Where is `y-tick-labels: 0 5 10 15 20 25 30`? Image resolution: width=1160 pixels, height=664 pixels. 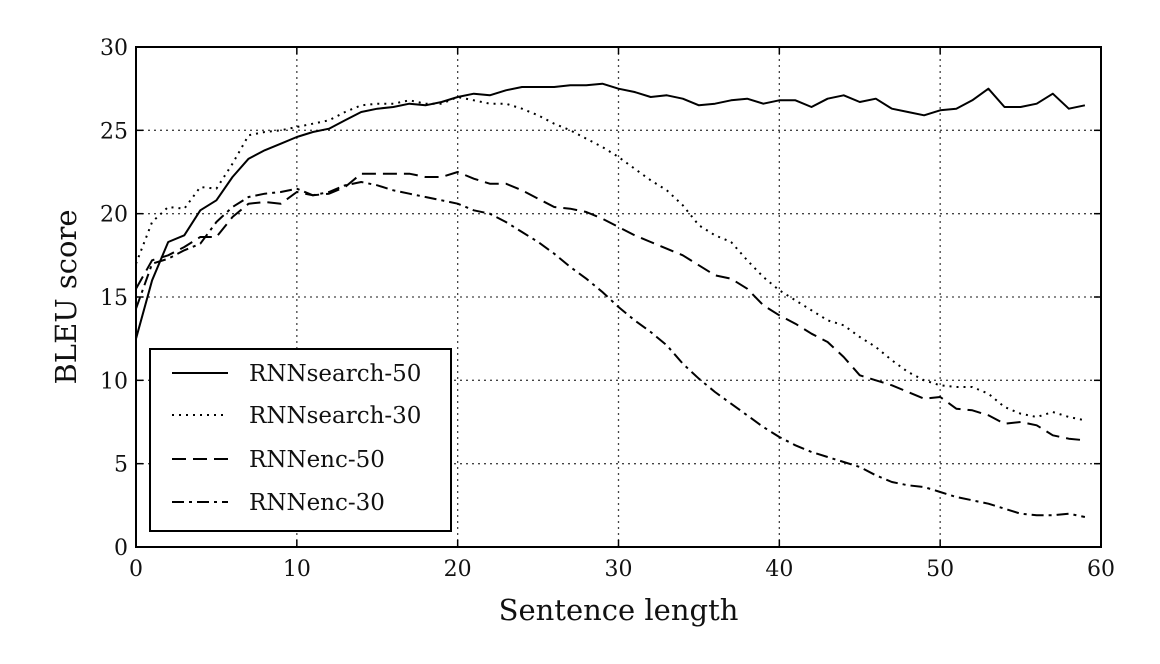
y-tick-labels: 0 5 10 15 20 25 30 is located at coordinates (114, 298).